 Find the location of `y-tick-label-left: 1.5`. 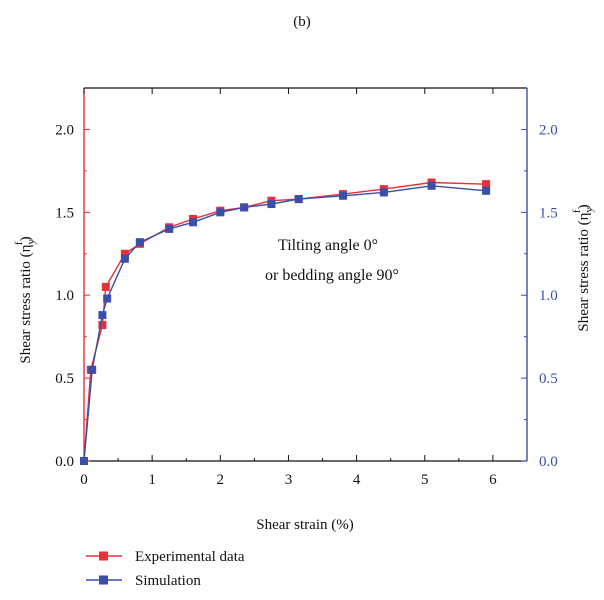

y-tick-label-left: 1.5 is located at coordinates (64, 213).